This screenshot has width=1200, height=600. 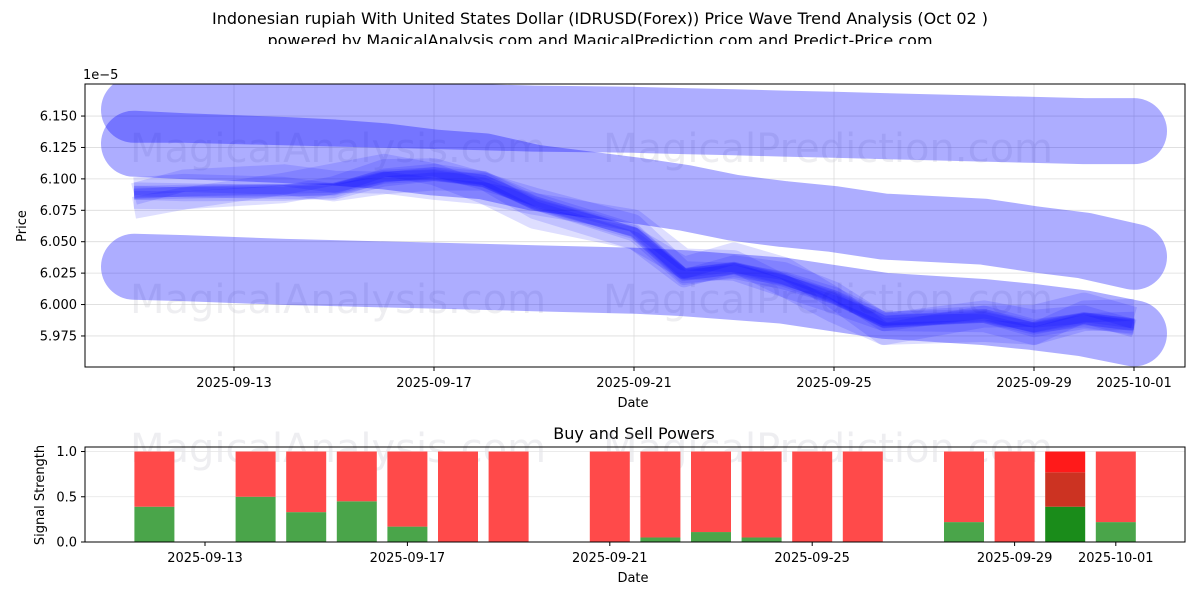 What do you see at coordinates (100, 75) in the screenshot?
I see `y-scale-label: 1e−5` at bounding box center [100, 75].